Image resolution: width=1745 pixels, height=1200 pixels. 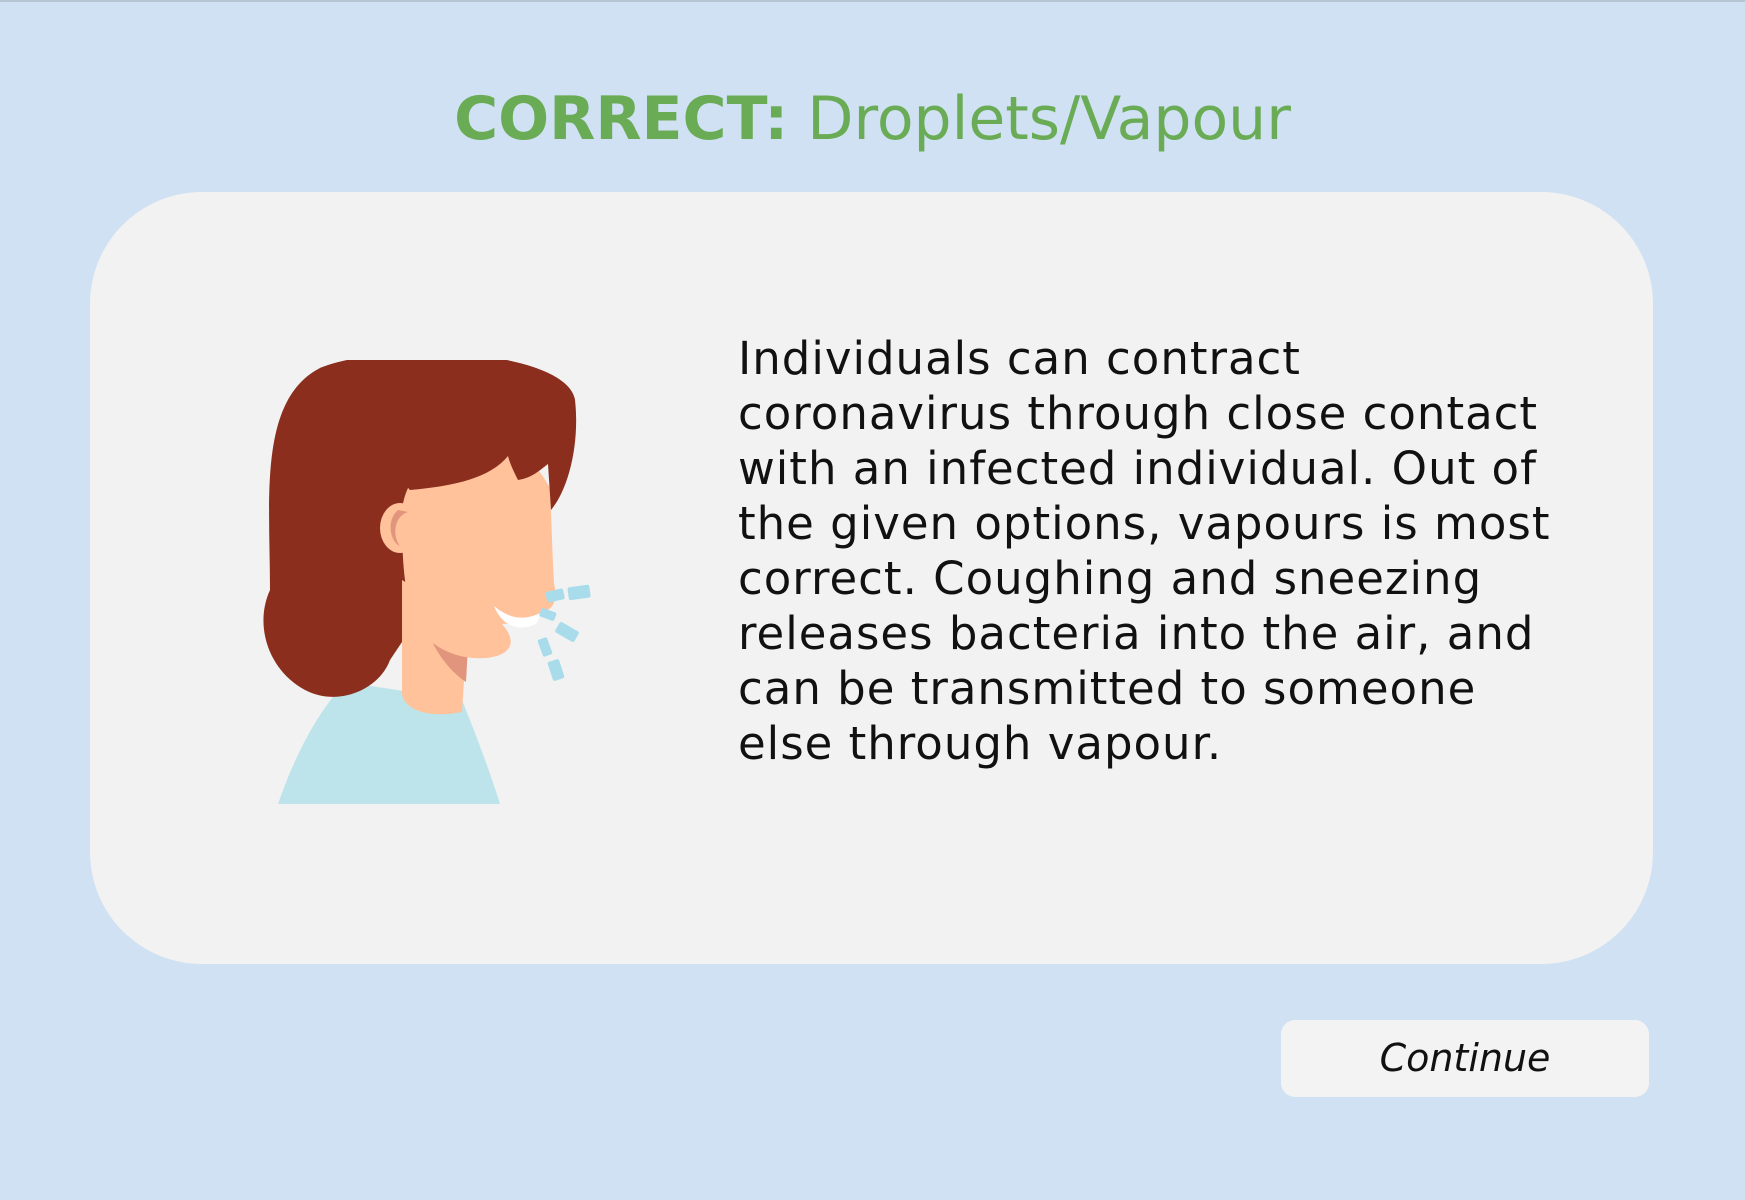 What do you see at coordinates (518, 617) in the screenshot?
I see `mouth-shape` at bounding box center [518, 617].